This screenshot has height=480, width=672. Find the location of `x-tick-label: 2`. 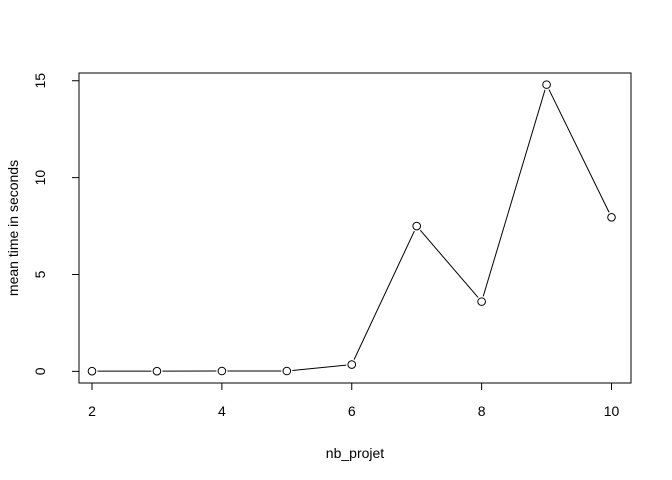

x-tick-label: 2 is located at coordinates (92, 411).